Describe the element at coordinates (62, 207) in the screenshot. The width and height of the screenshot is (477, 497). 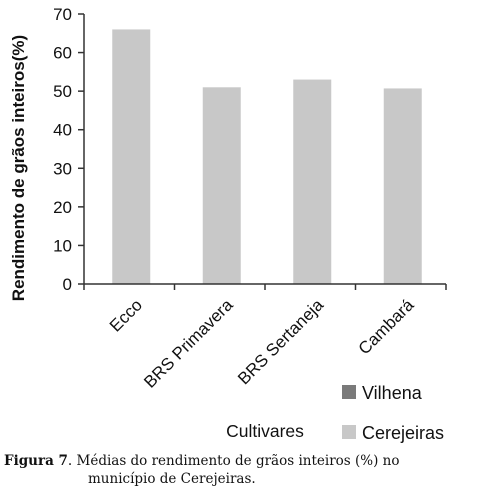
I see `y-tick-label: 20` at that location.